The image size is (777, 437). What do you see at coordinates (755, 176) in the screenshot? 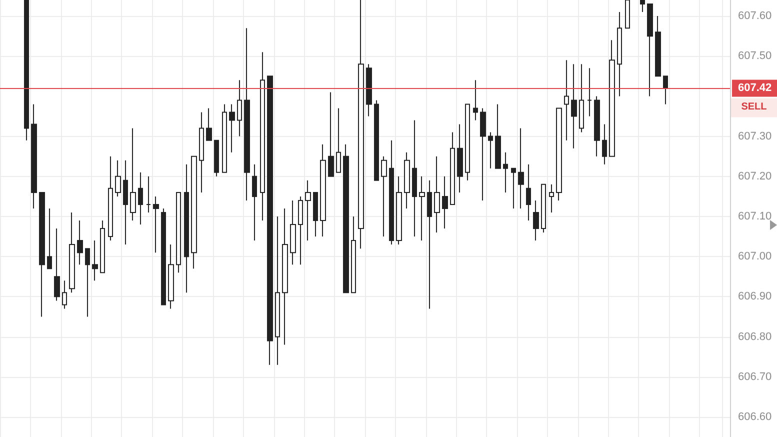
I see `y-tick-label: 607.20` at bounding box center [755, 176].